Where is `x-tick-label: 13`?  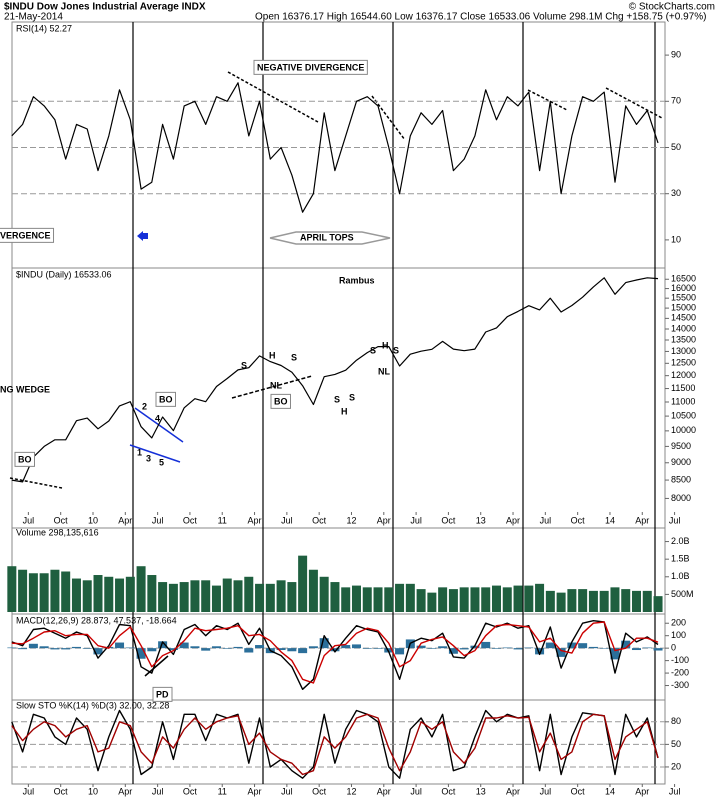
x-tick-label: 13 is located at coordinates (481, 791).